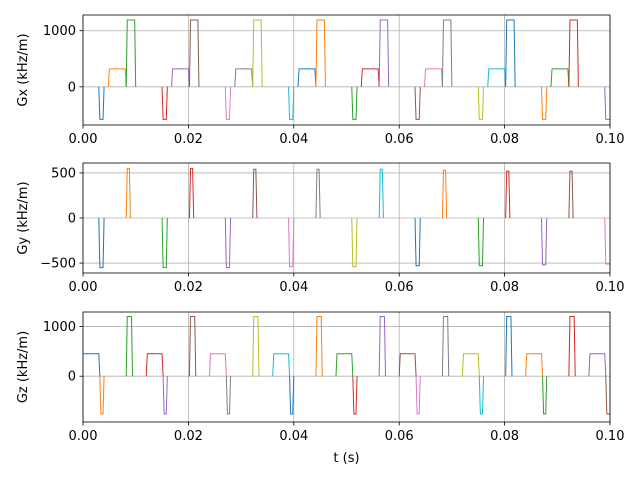  Describe the element at coordinates (188, 436) in the screenshot. I see `gz-x-tick-label-1: 0.02` at that location.